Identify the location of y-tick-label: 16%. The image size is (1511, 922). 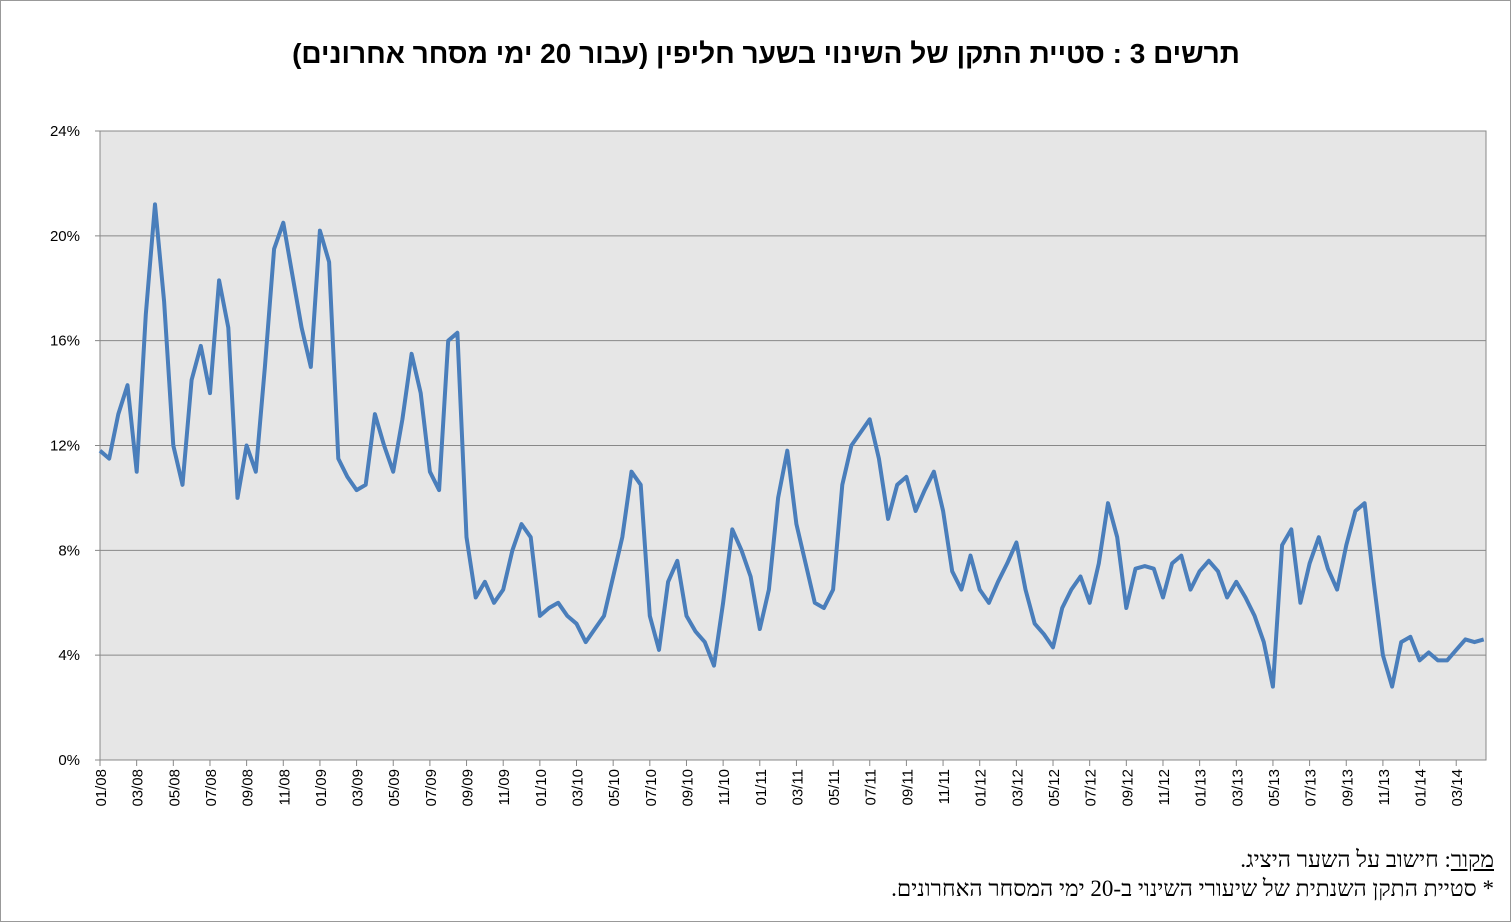
(65, 341).